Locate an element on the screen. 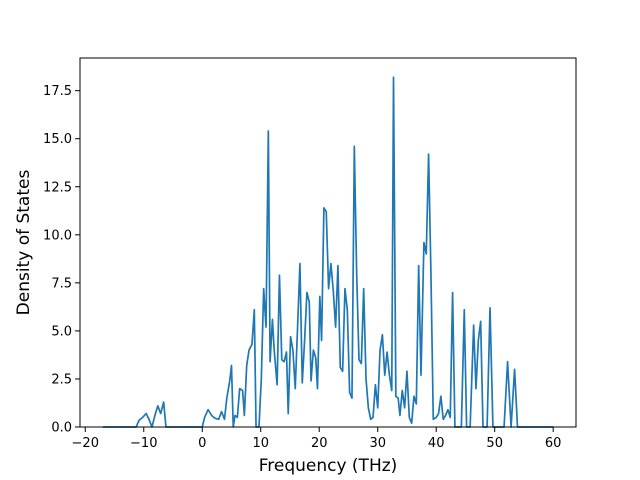 This screenshot has width=640, height=480. y-axis-ticks: 0.0 2.5 5.0 7.5 10.0 12.5 15.0 17.5 is located at coordinates (61, 260).